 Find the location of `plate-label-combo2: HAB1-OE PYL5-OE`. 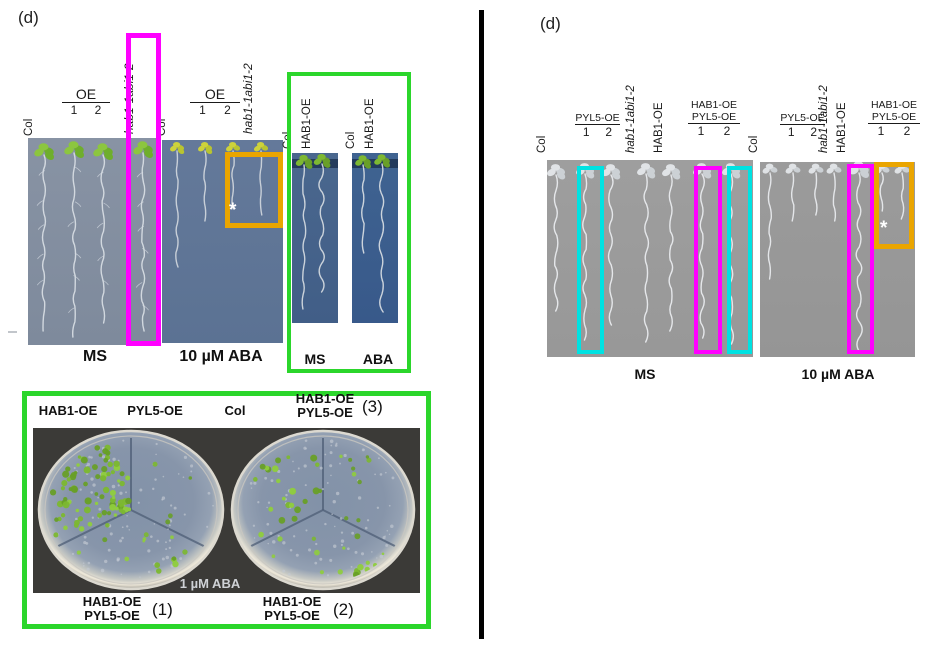

plate-label-combo2: HAB1-OE PYL5-OE is located at coordinates (292, 609).